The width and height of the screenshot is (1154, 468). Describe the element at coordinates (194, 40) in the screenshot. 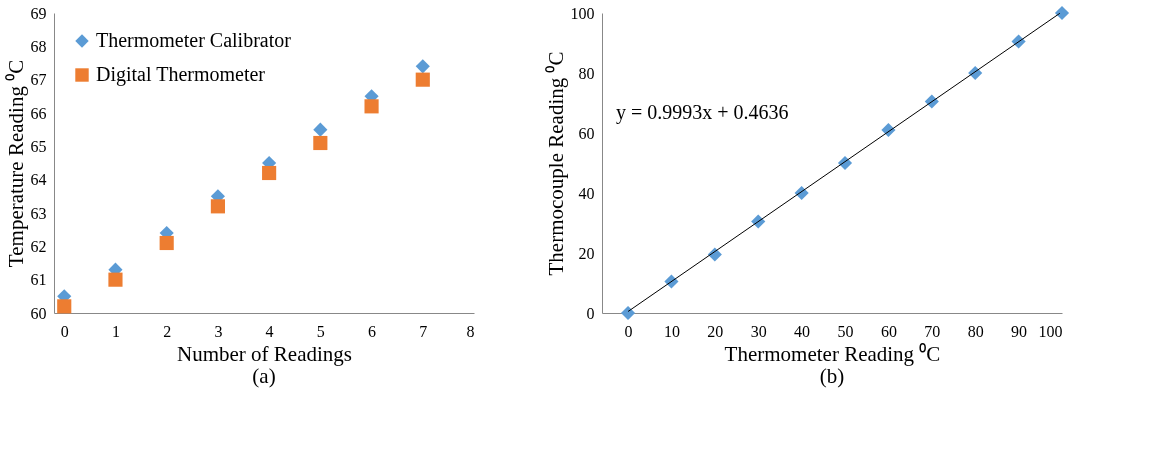

I see `legend-label: Thermometer Calibrator` at that location.